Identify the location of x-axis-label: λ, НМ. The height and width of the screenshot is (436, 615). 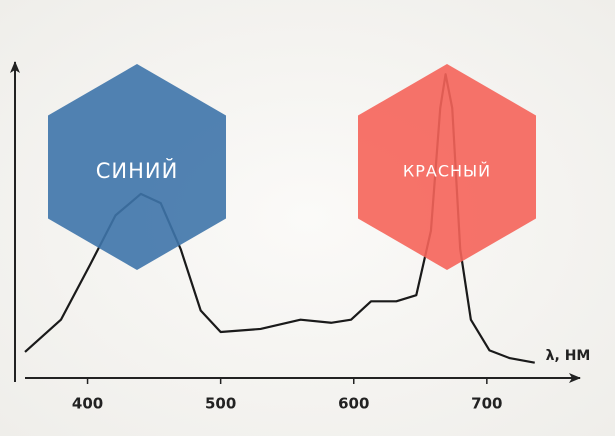
(568, 356).